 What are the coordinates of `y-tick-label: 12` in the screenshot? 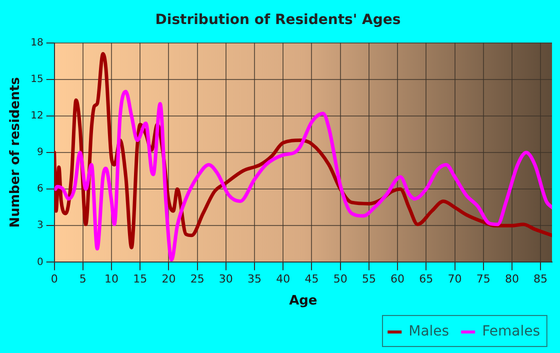 It's located at (37, 116).